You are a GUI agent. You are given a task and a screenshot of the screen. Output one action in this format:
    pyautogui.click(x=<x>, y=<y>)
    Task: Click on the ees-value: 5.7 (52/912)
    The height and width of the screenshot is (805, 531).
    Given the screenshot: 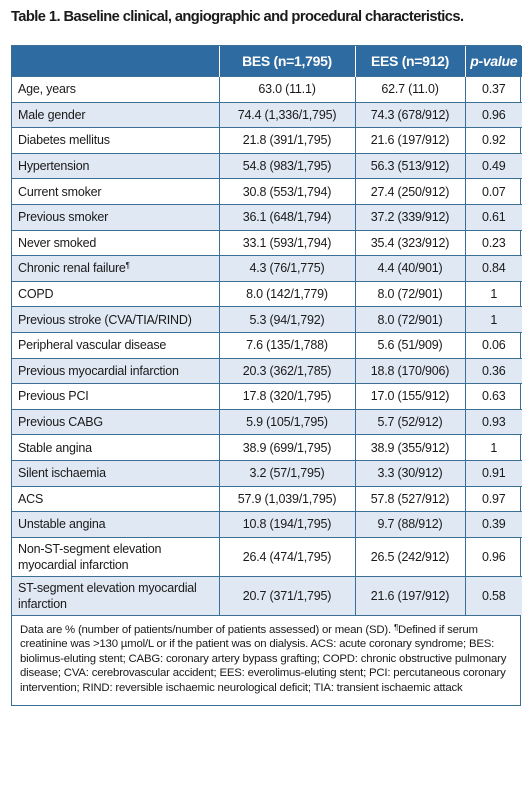 What is the action you would take?
    pyautogui.click(x=409, y=421)
    